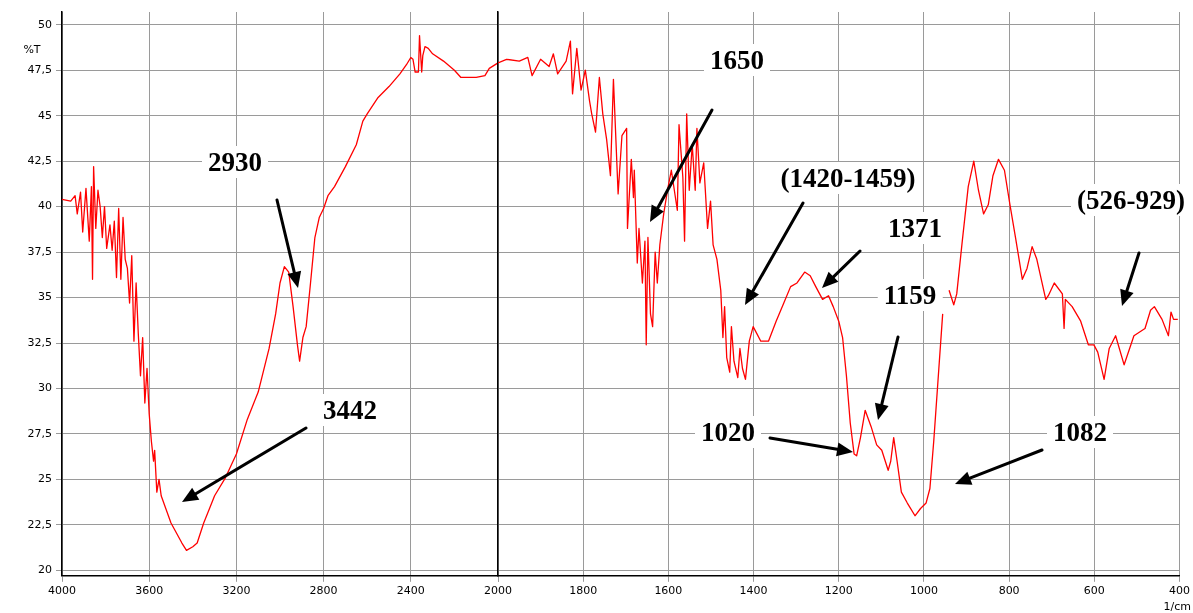 The height and width of the screenshot is (613, 1193). Describe the element at coordinates (45, 24) in the screenshot. I see `y-tick-label: 50` at that location.